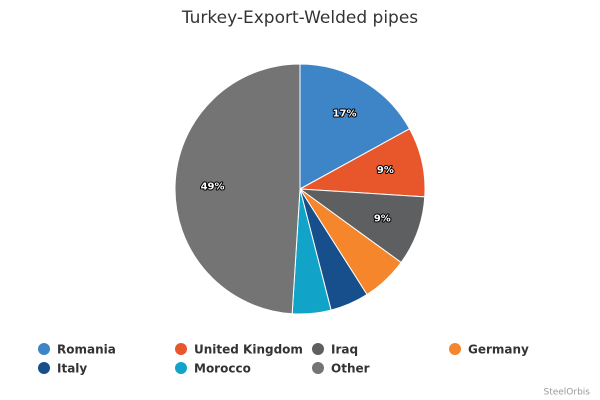 The height and width of the screenshot is (400, 600). What do you see at coordinates (248, 350) in the screenshot?
I see `legend-label: United Kingdom` at bounding box center [248, 350].